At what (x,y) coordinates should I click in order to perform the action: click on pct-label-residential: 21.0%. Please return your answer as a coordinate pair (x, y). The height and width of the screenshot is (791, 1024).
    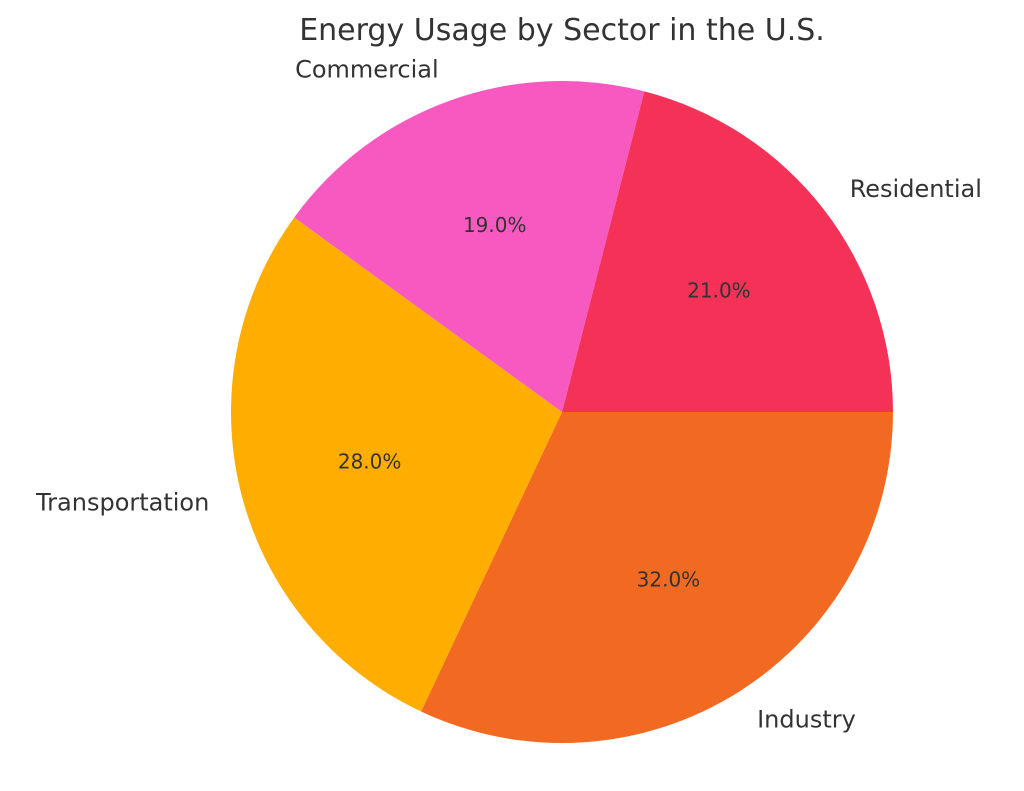
    Looking at the image, I should click on (719, 290).